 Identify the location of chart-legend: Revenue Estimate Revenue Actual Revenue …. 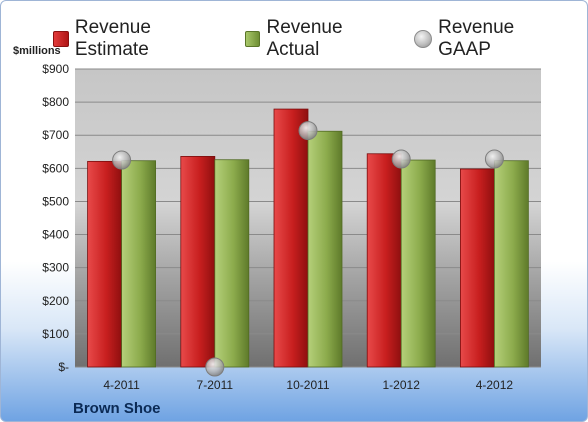
(320, 39).